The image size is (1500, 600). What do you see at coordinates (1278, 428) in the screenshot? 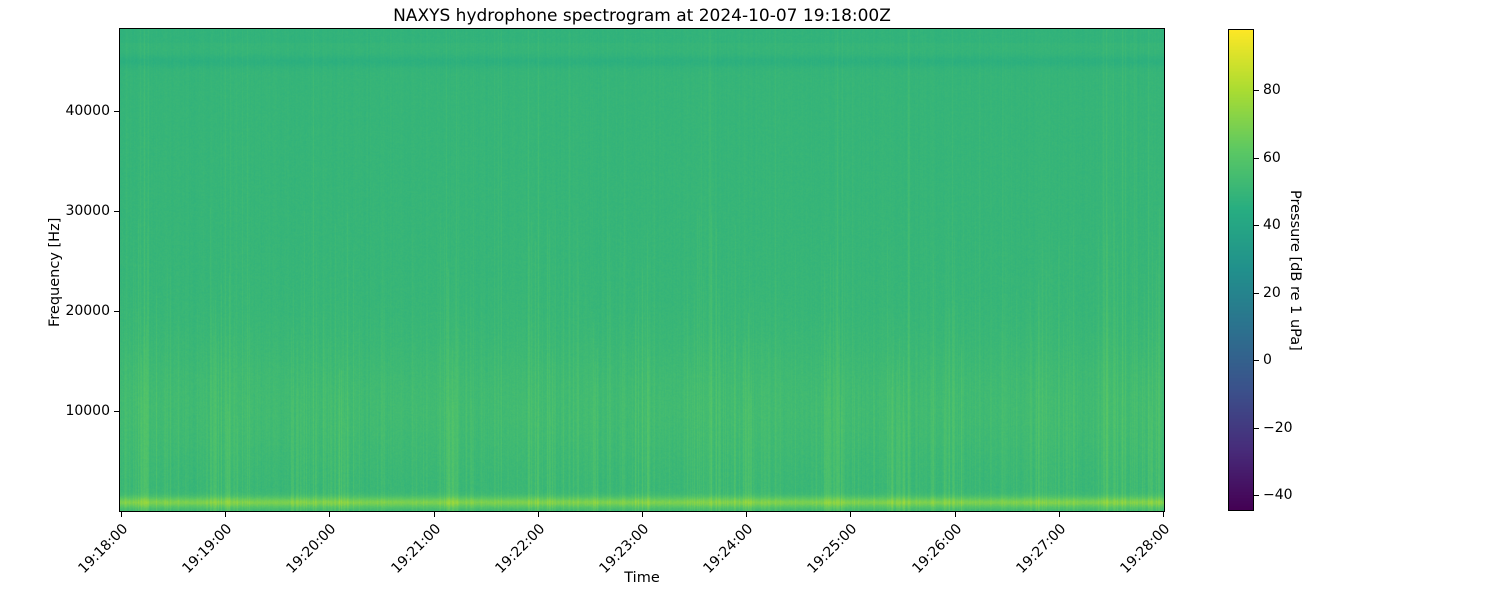
I see `colorbar-tick-label: −20` at bounding box center [1278, 428].